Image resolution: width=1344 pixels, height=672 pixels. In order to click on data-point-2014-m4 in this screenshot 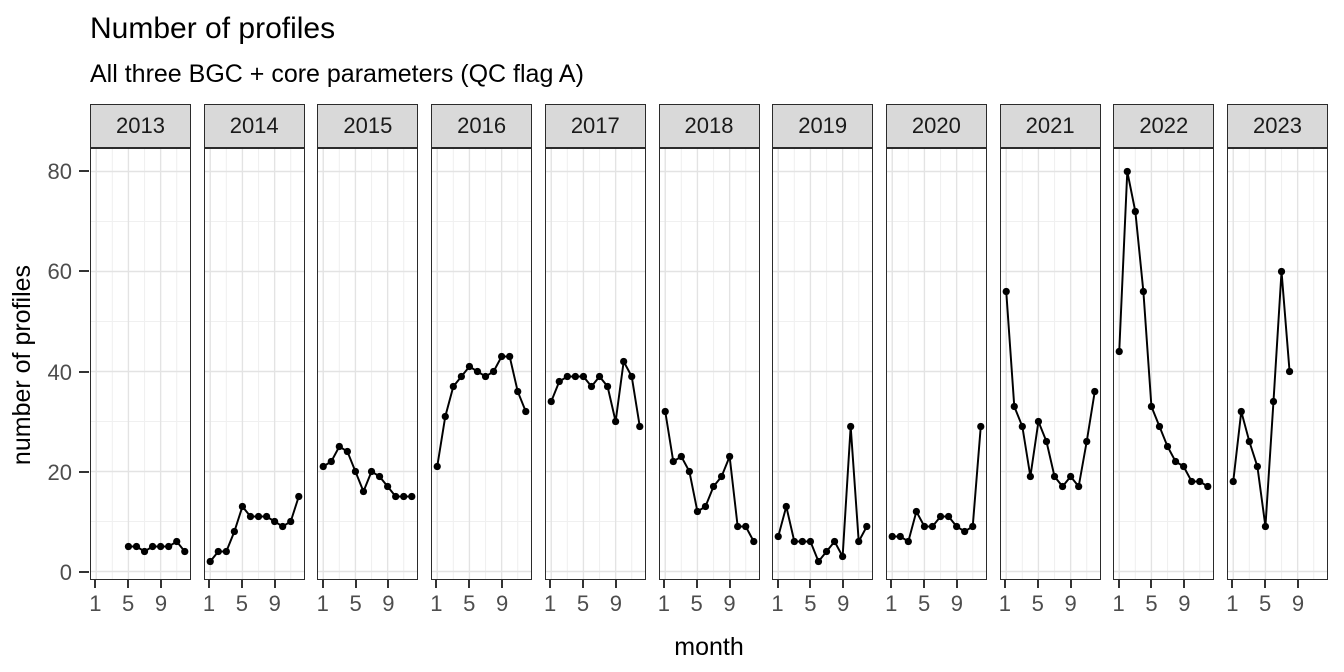, I will do `click(234, 531)`.